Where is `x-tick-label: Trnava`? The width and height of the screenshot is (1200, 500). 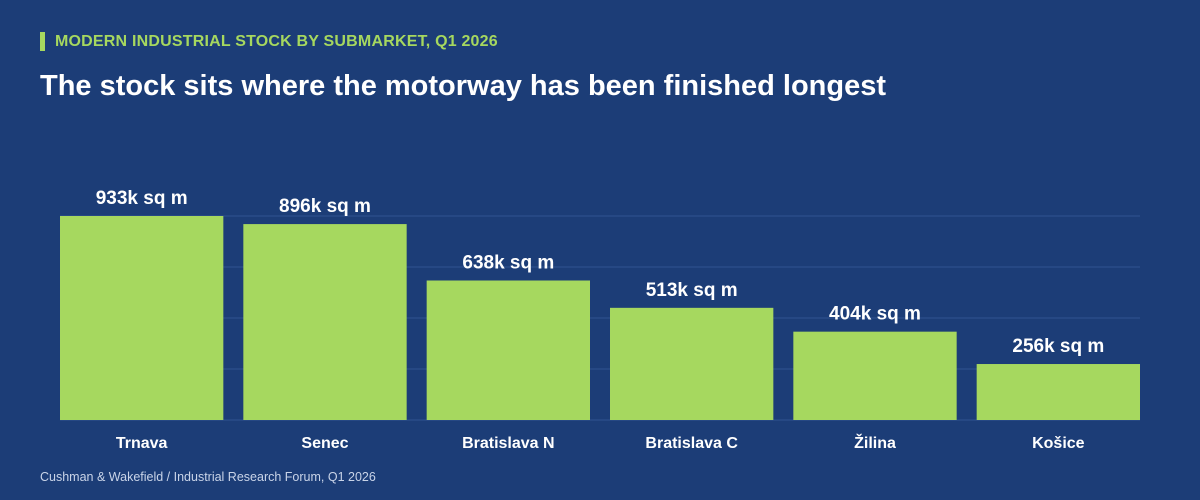 x-tick-label: Trnava is located at coordinates (142, 443).